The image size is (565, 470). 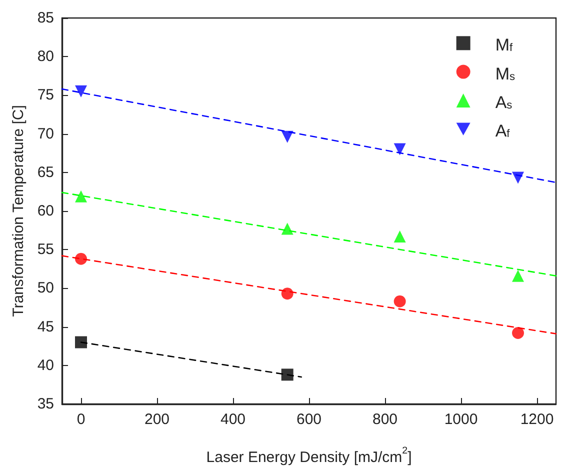 What do you see at coordinates (45, 288) in the screenshot?
I see `y-tick-label: 50` at bounding box center [45, 288].